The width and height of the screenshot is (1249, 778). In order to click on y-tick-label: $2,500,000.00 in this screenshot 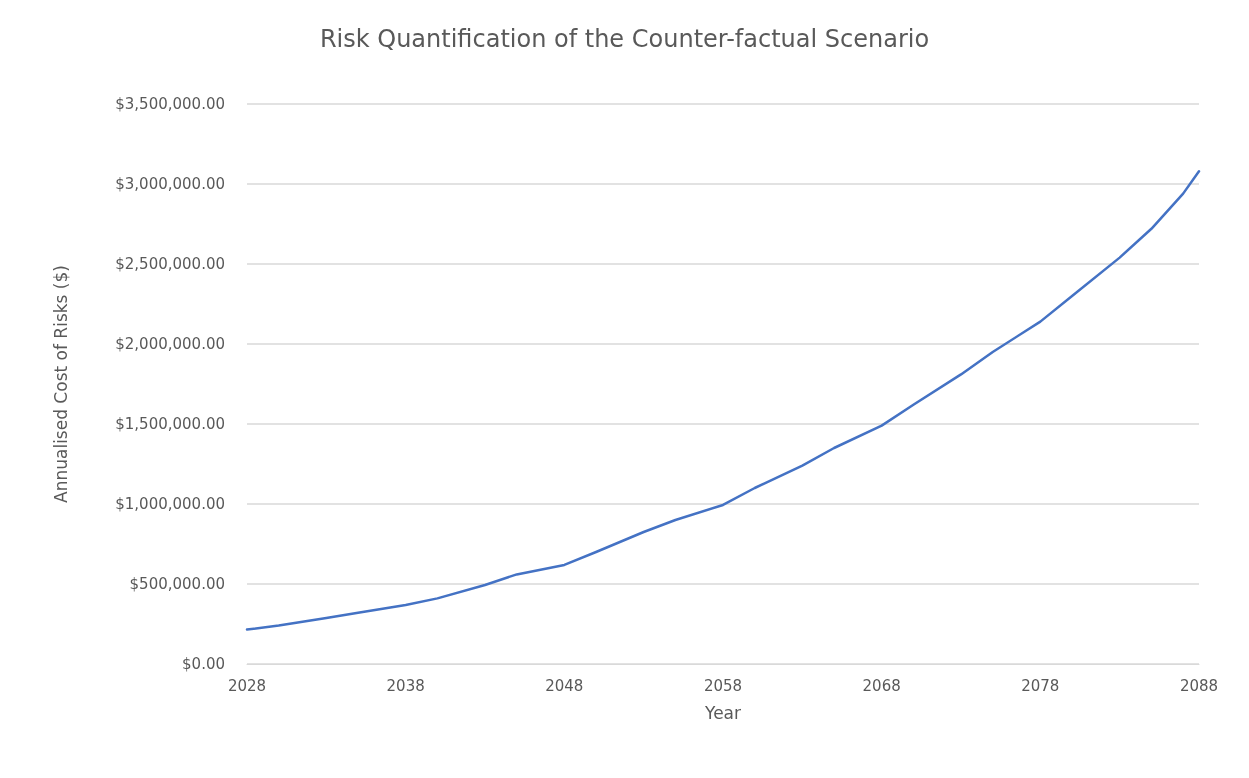, I will do `click(170, 264)`.